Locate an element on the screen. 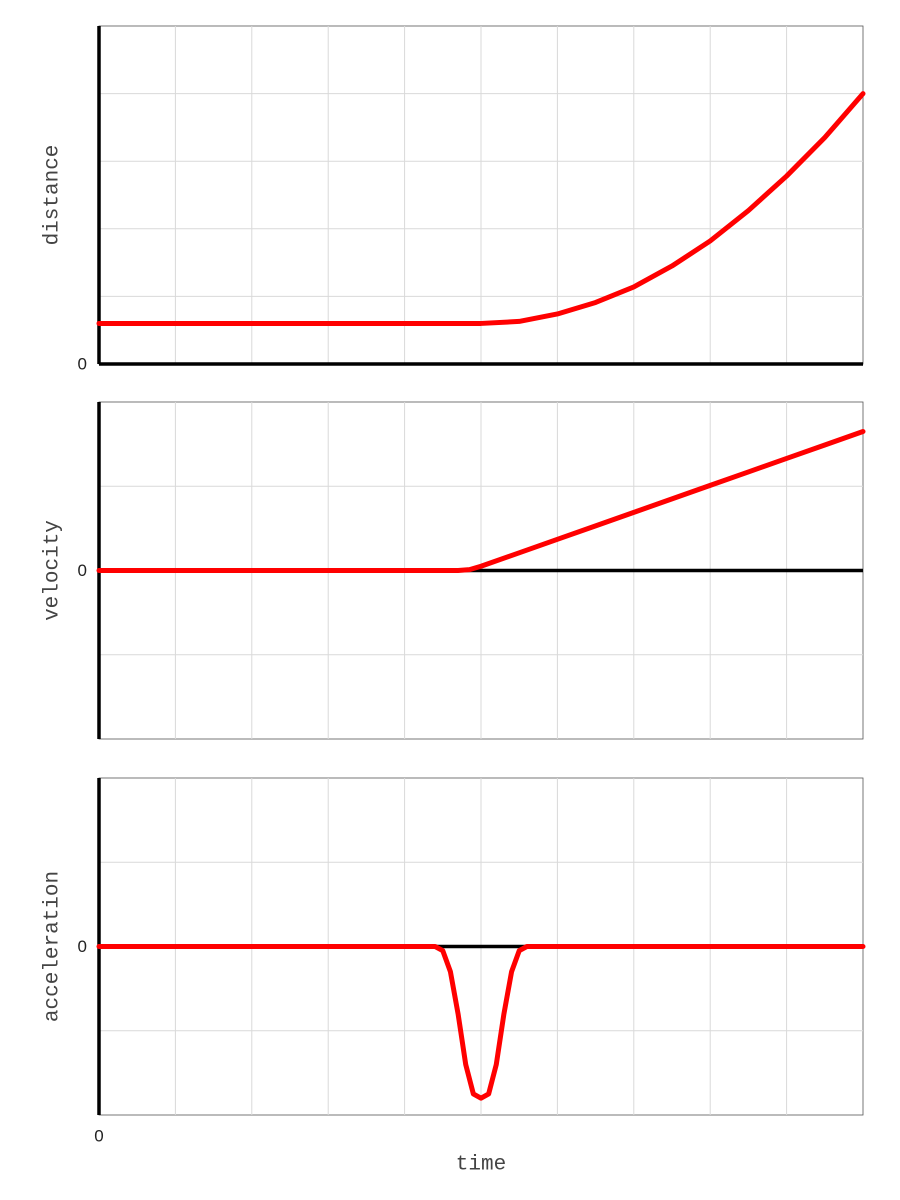  x-axis-label: time is located at coordinates (481, 1165).